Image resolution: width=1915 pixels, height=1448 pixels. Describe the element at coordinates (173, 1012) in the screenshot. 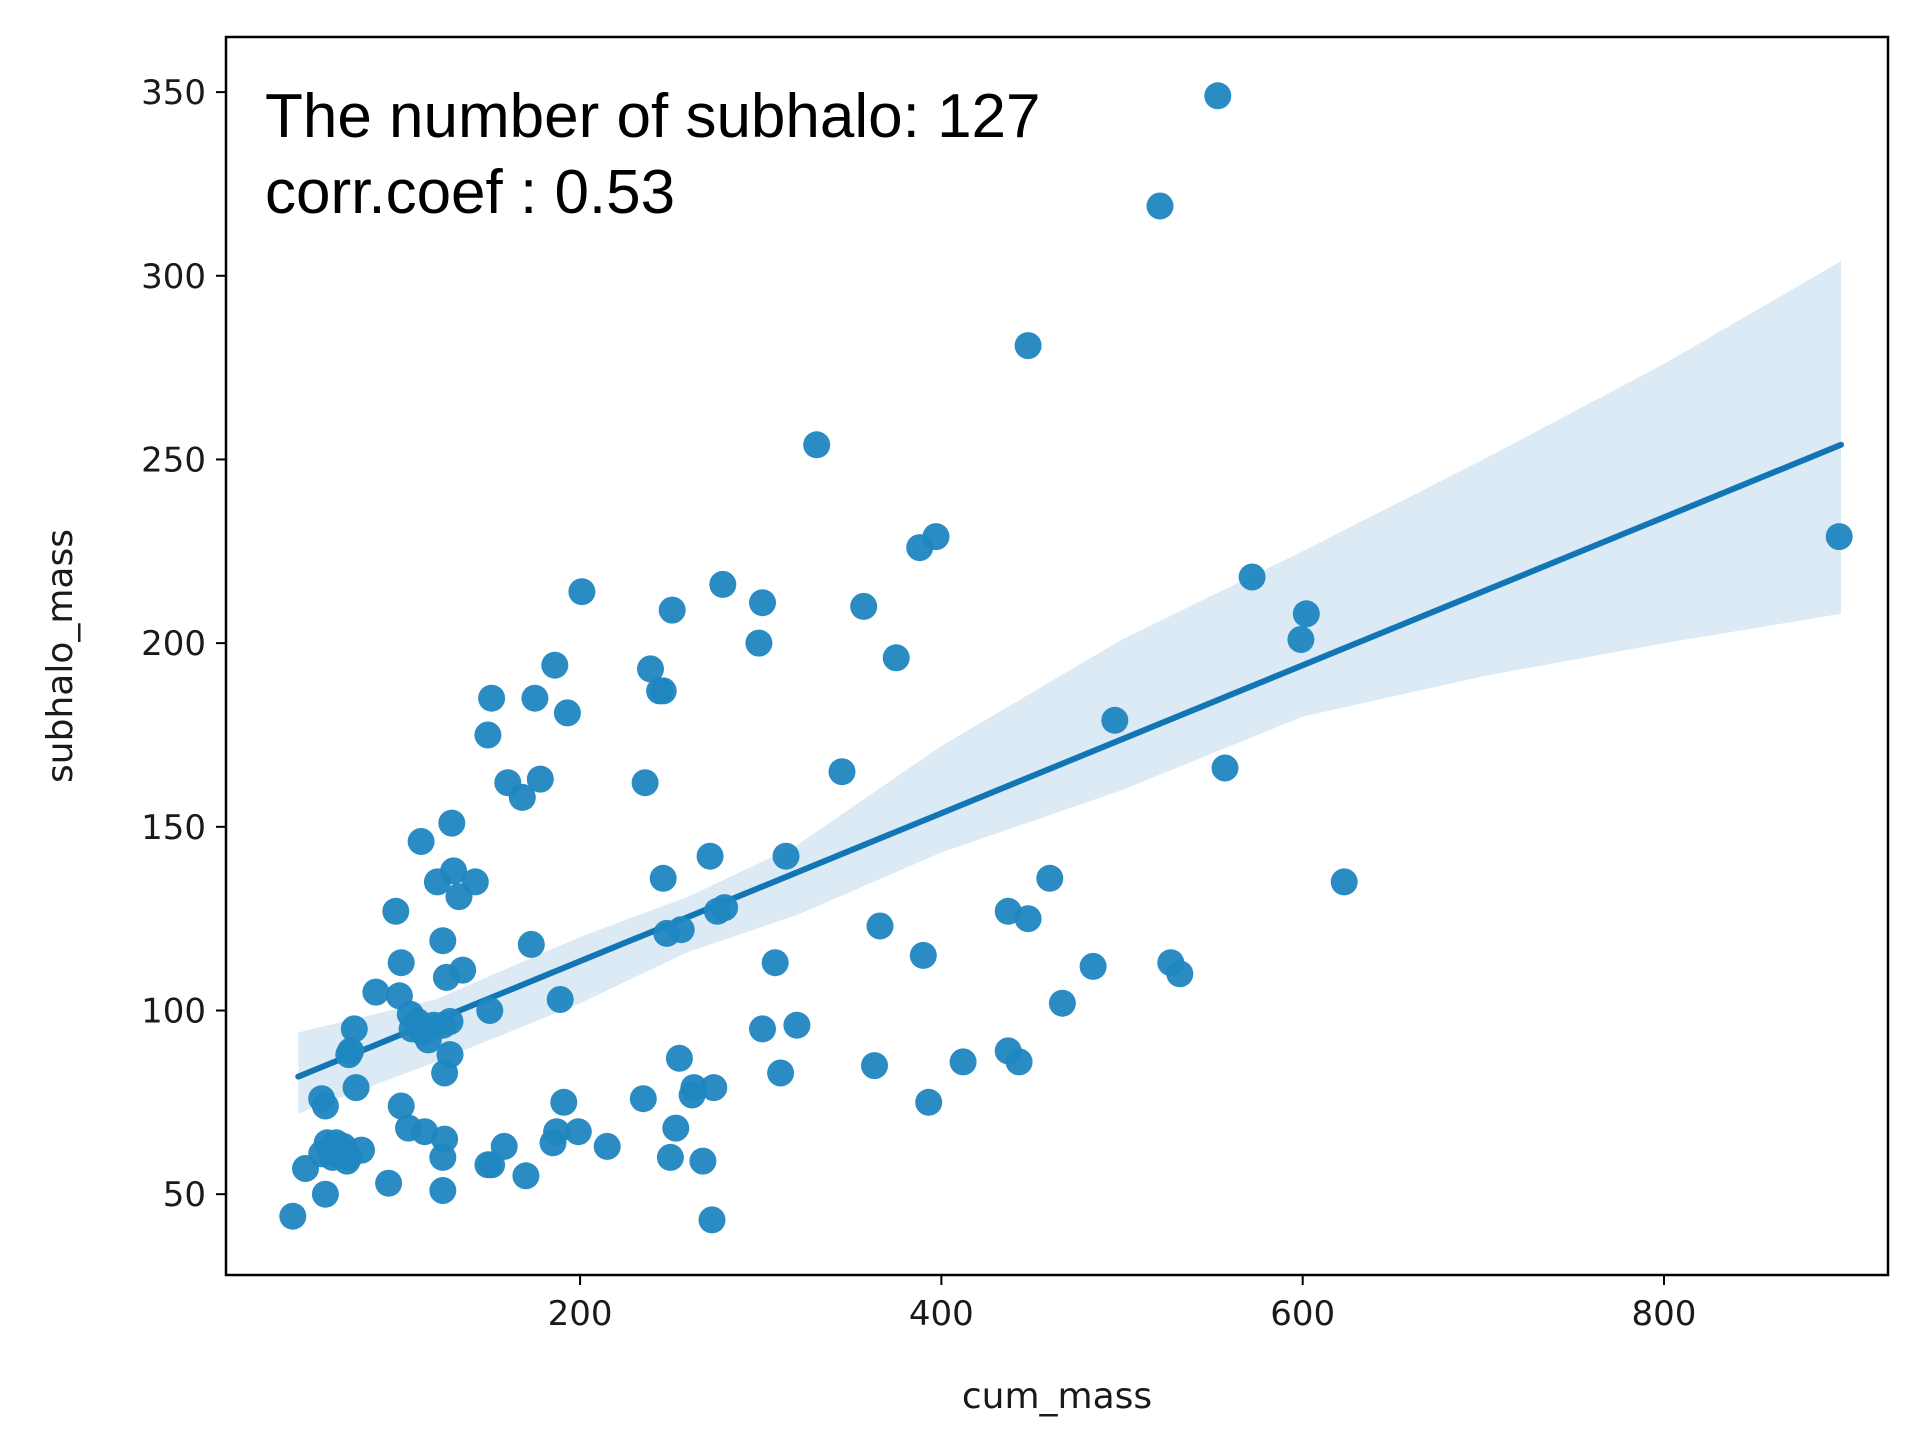

I see `y-tick-label: 100` at that location.